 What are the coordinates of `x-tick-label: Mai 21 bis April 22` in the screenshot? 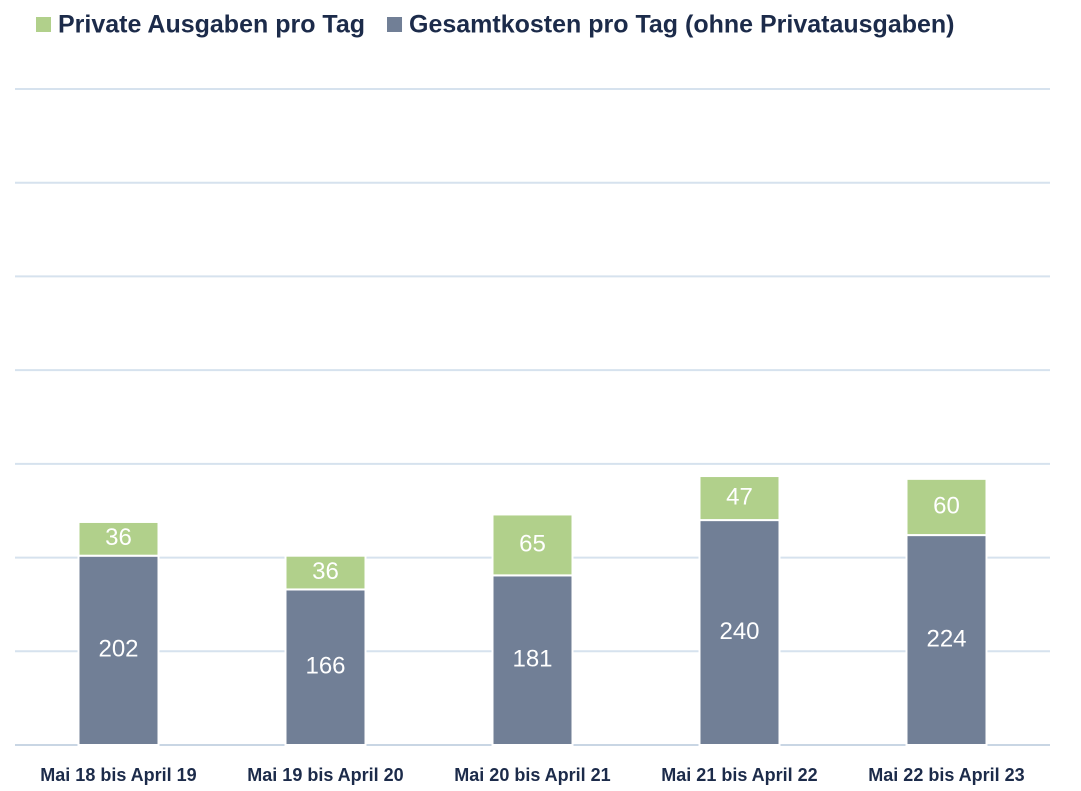 It's located at (739, 775).